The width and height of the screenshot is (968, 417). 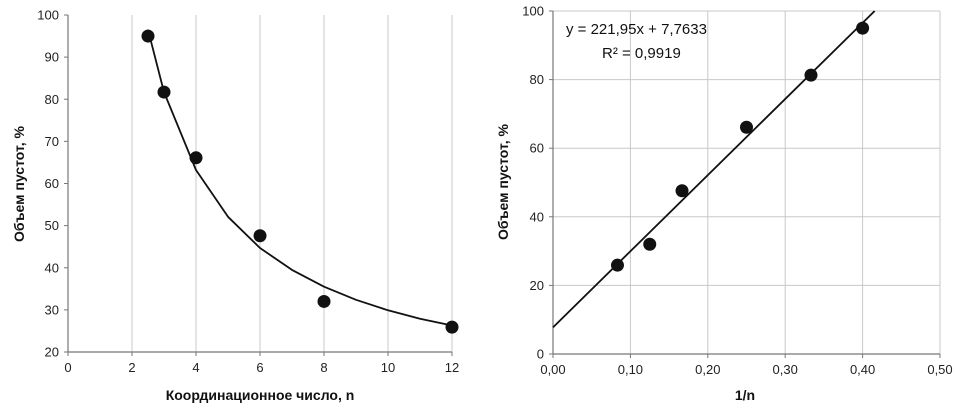 I want to click on x-tick-label: 2, so click(x=131, y=367).